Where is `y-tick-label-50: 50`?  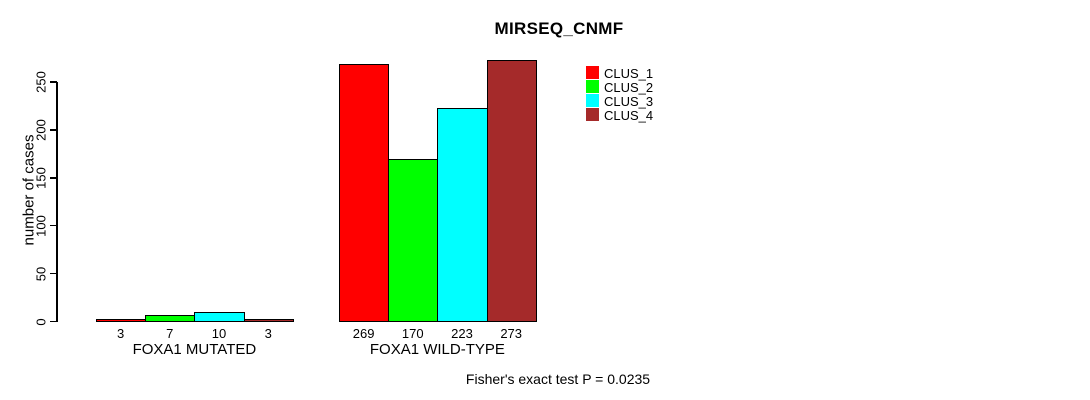
y-tick-label-50: 50 is located at coordinates (41, 273).